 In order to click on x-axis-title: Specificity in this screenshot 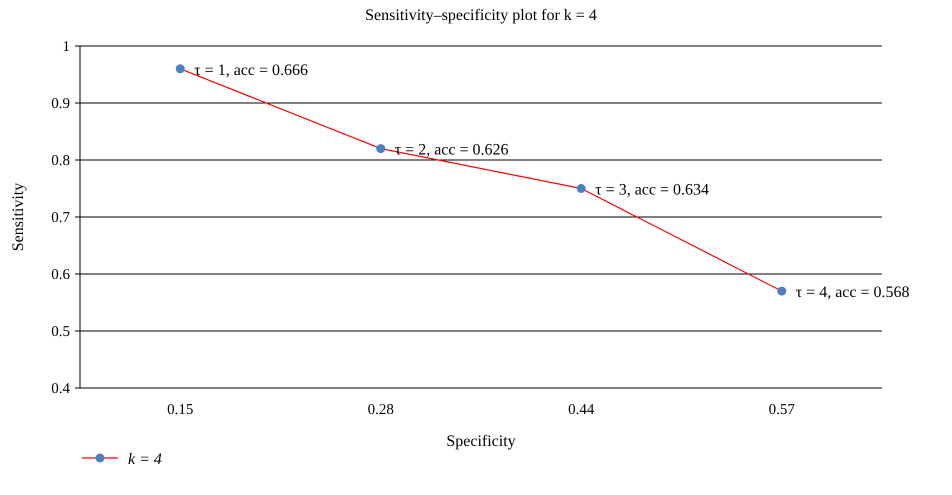, I will do `click(481, 441)`.